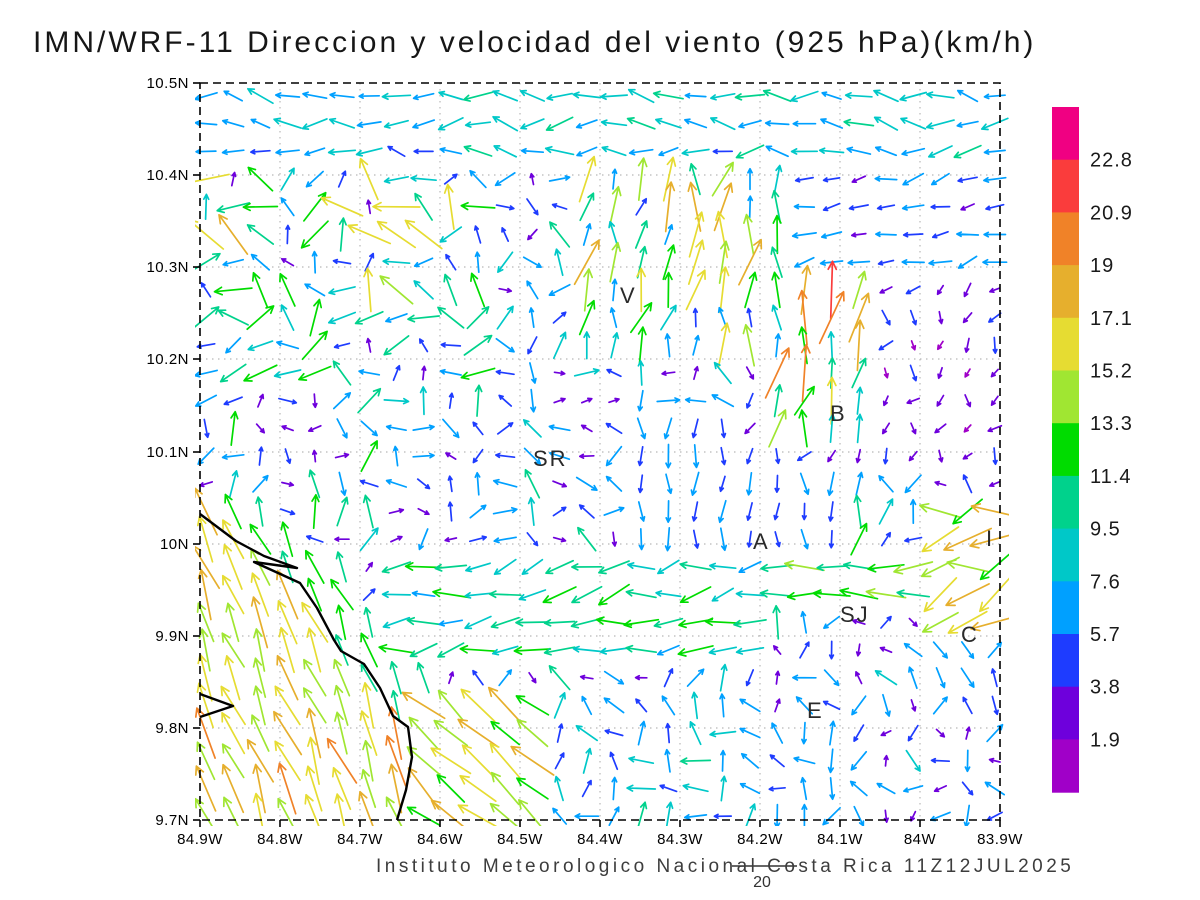 The height and width of the screenshot is (900, 1200). Describe the element at coordinates (990, 538) in the screenshot. I see `city-label-I: I` at that location.